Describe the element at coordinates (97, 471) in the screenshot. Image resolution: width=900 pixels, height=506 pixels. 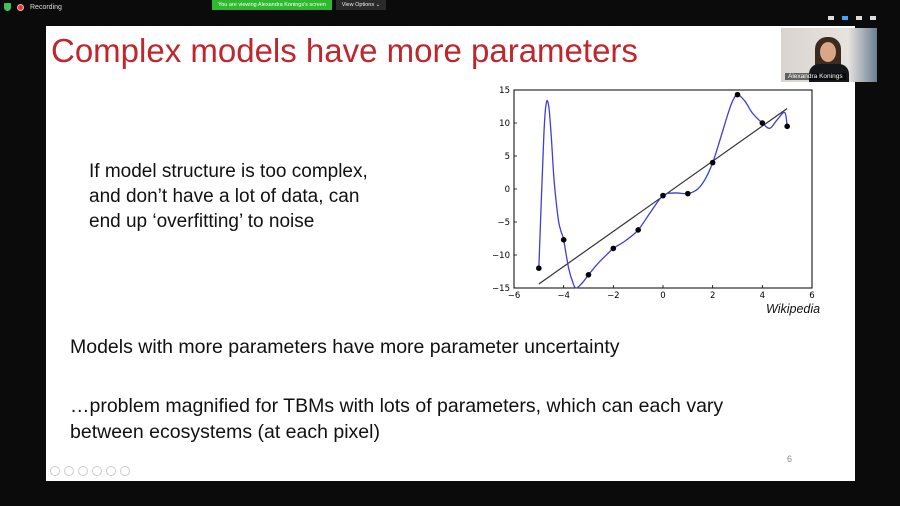
I see `slides-icon` at that location.